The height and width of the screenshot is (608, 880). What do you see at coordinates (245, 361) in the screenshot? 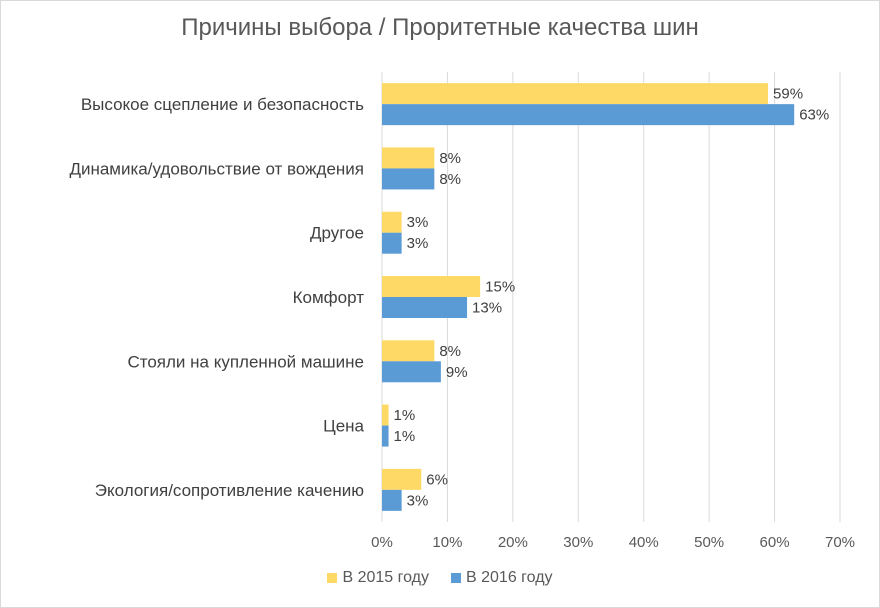
I see `category-label: Стояли на купленной машине` at bounding box center [245, 361].